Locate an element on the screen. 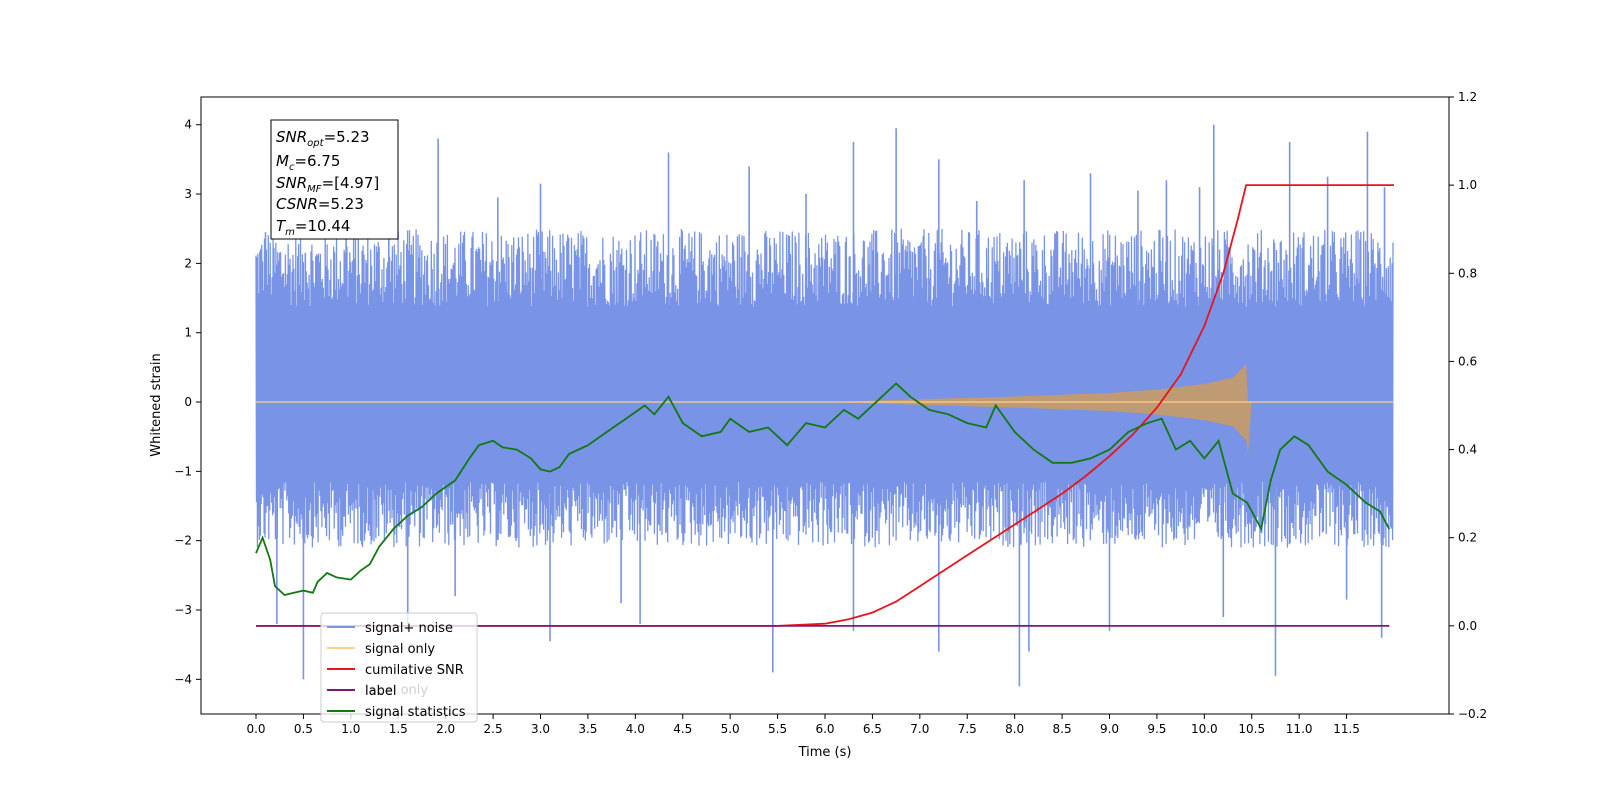 Image resolution: width=1600 pixels, height=800 pixels. y-tick-label: −2 is located at coordinates (183, 541).